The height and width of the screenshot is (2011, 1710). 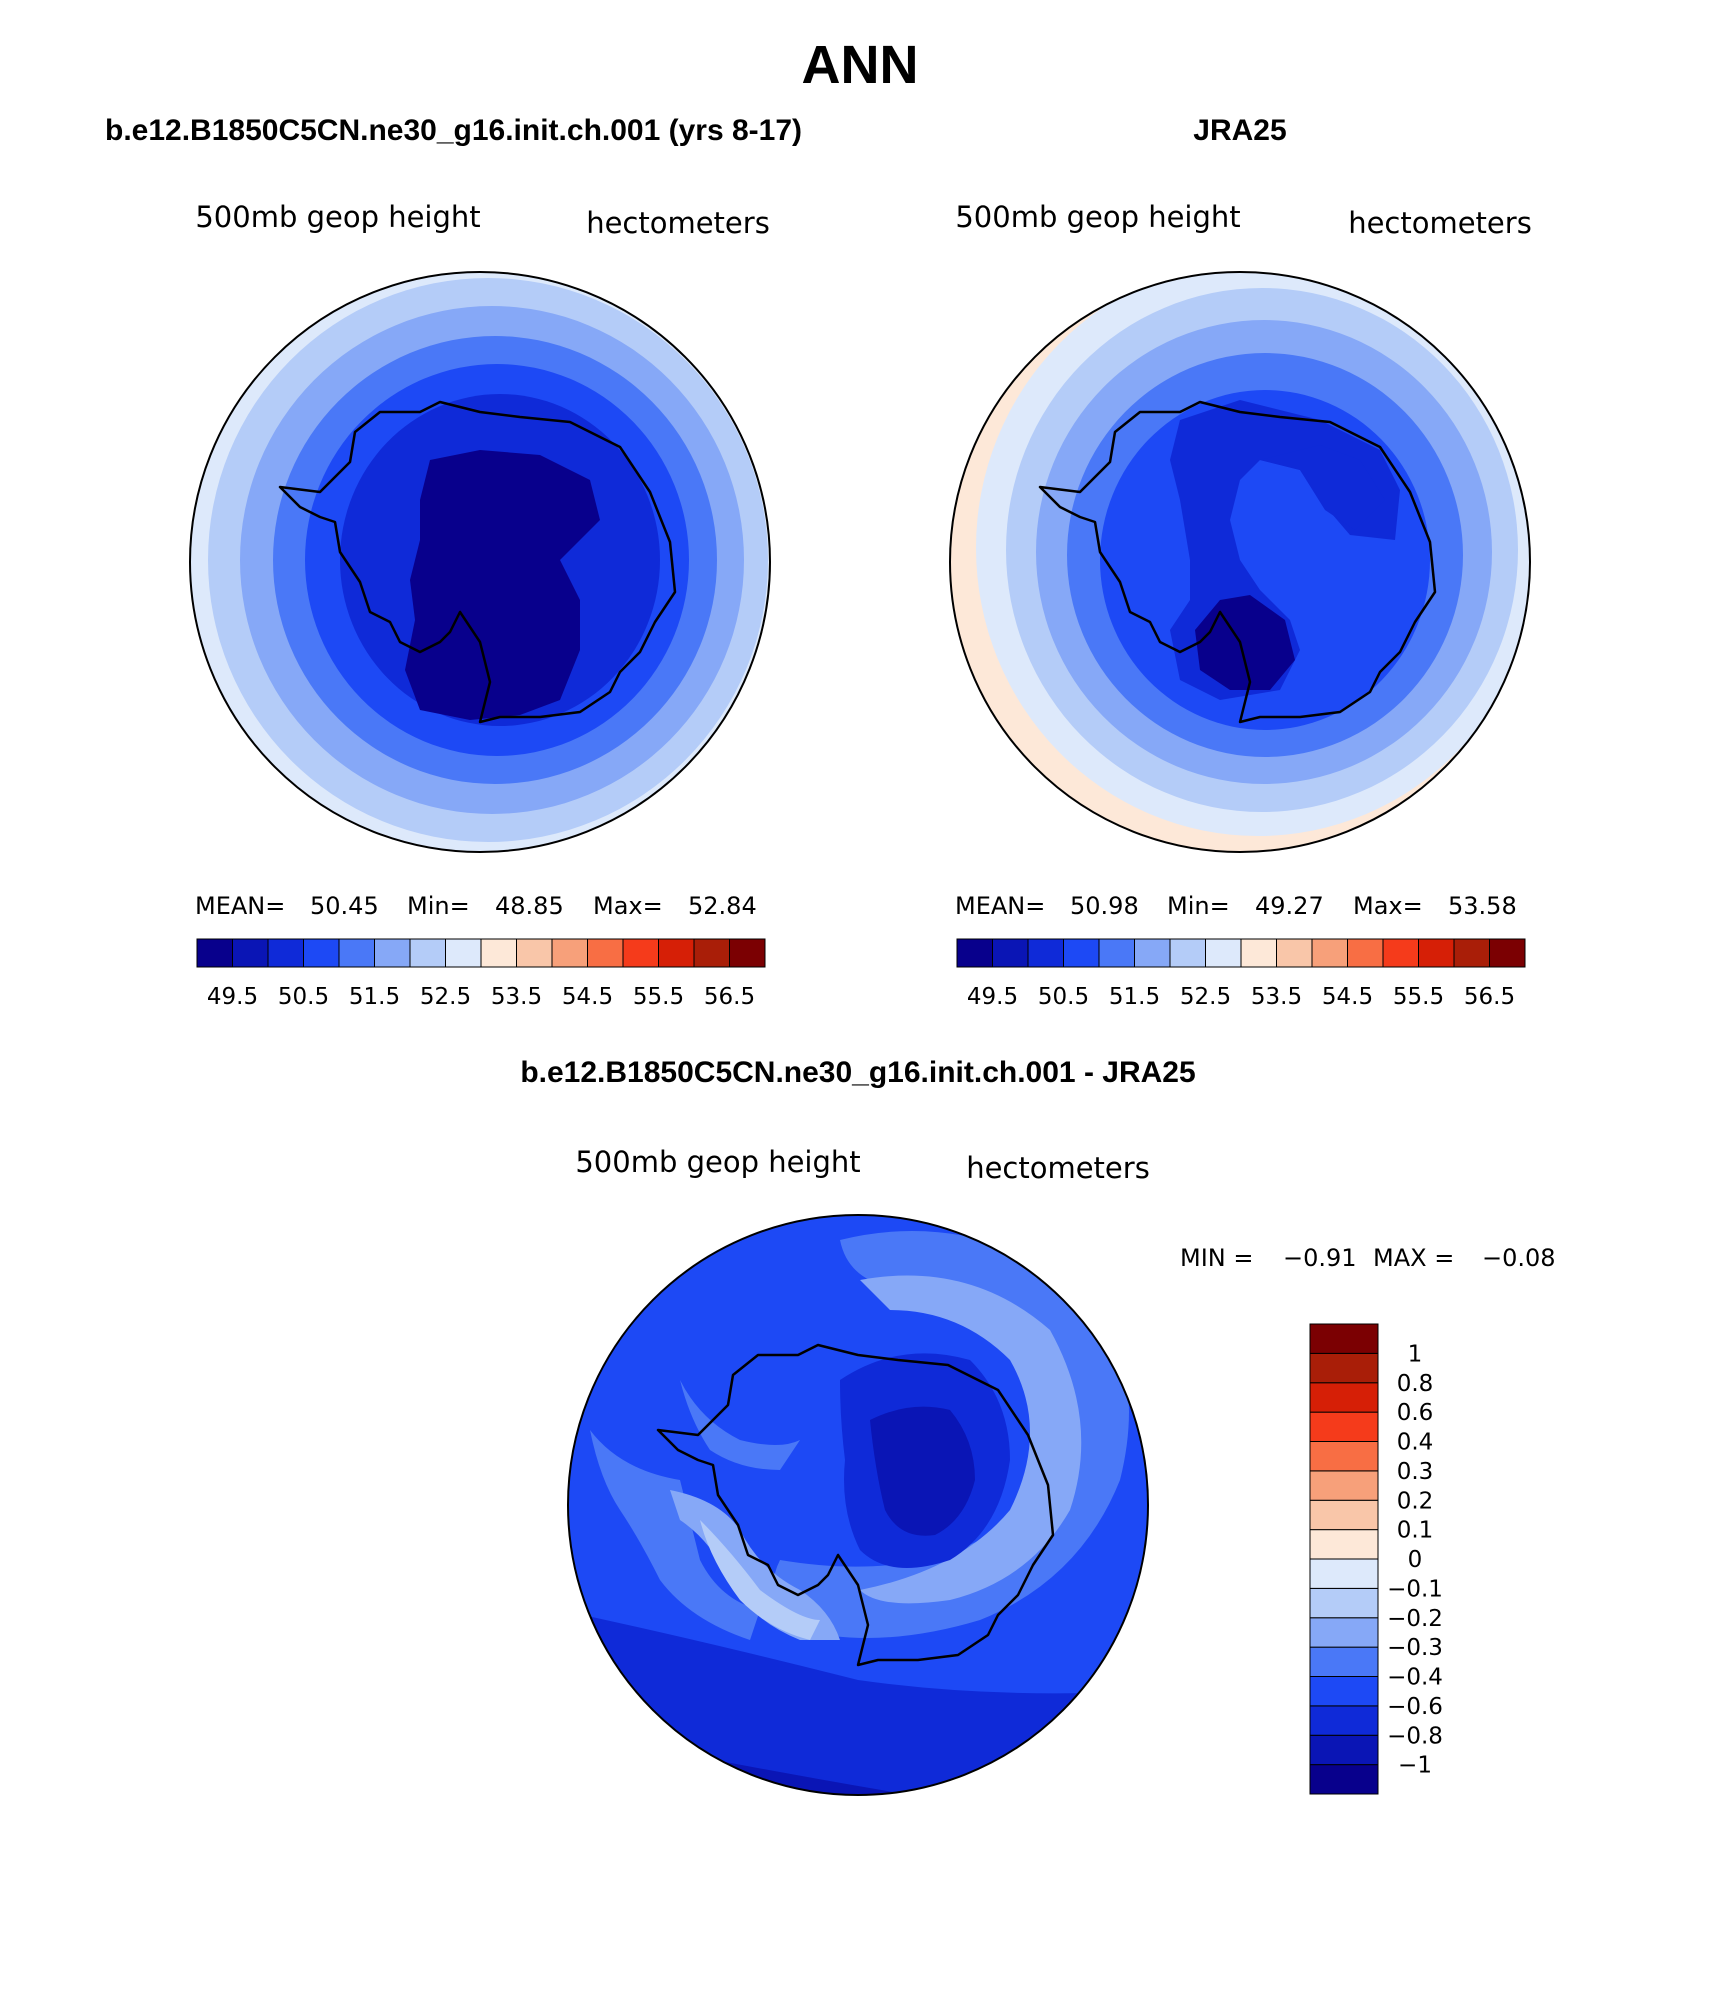 What do you see at coordinates (1415, 1707) in the screenshot?
I see `colorbar-tick-label: −0.6` at bounding box center [1415, 1707].